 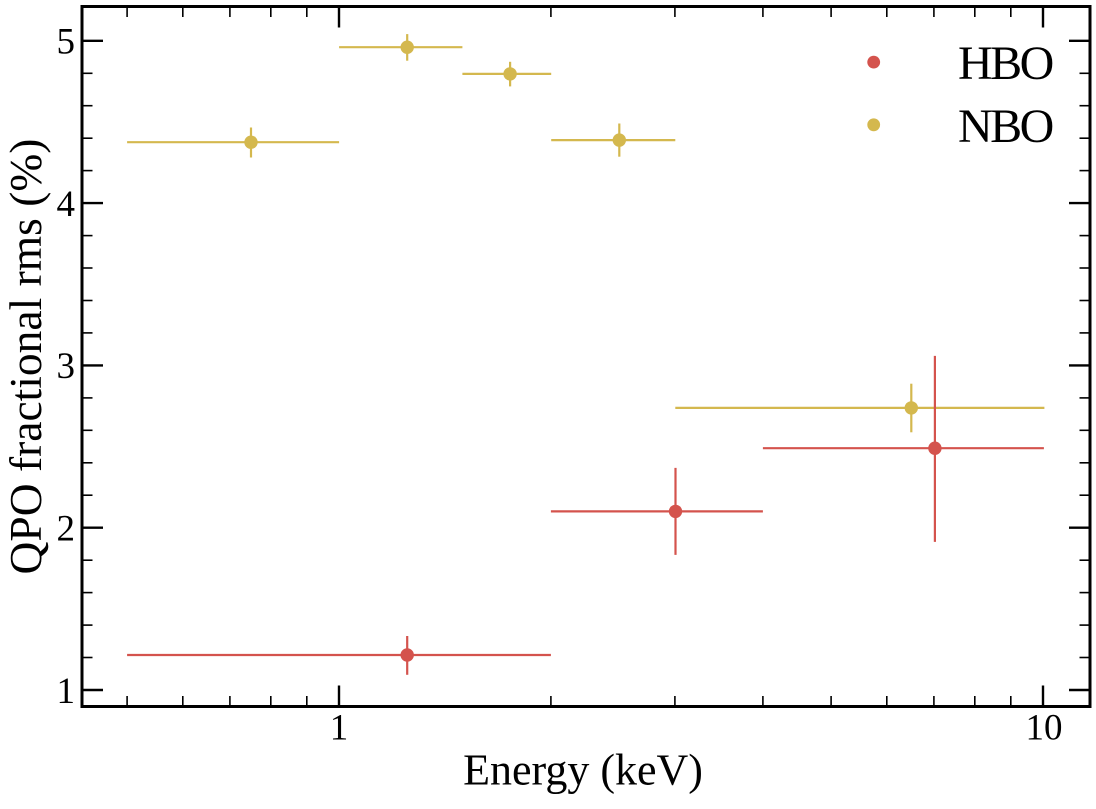 I want to click on svg-text: QPO fractional rms (%), so click(x=25, y=357).